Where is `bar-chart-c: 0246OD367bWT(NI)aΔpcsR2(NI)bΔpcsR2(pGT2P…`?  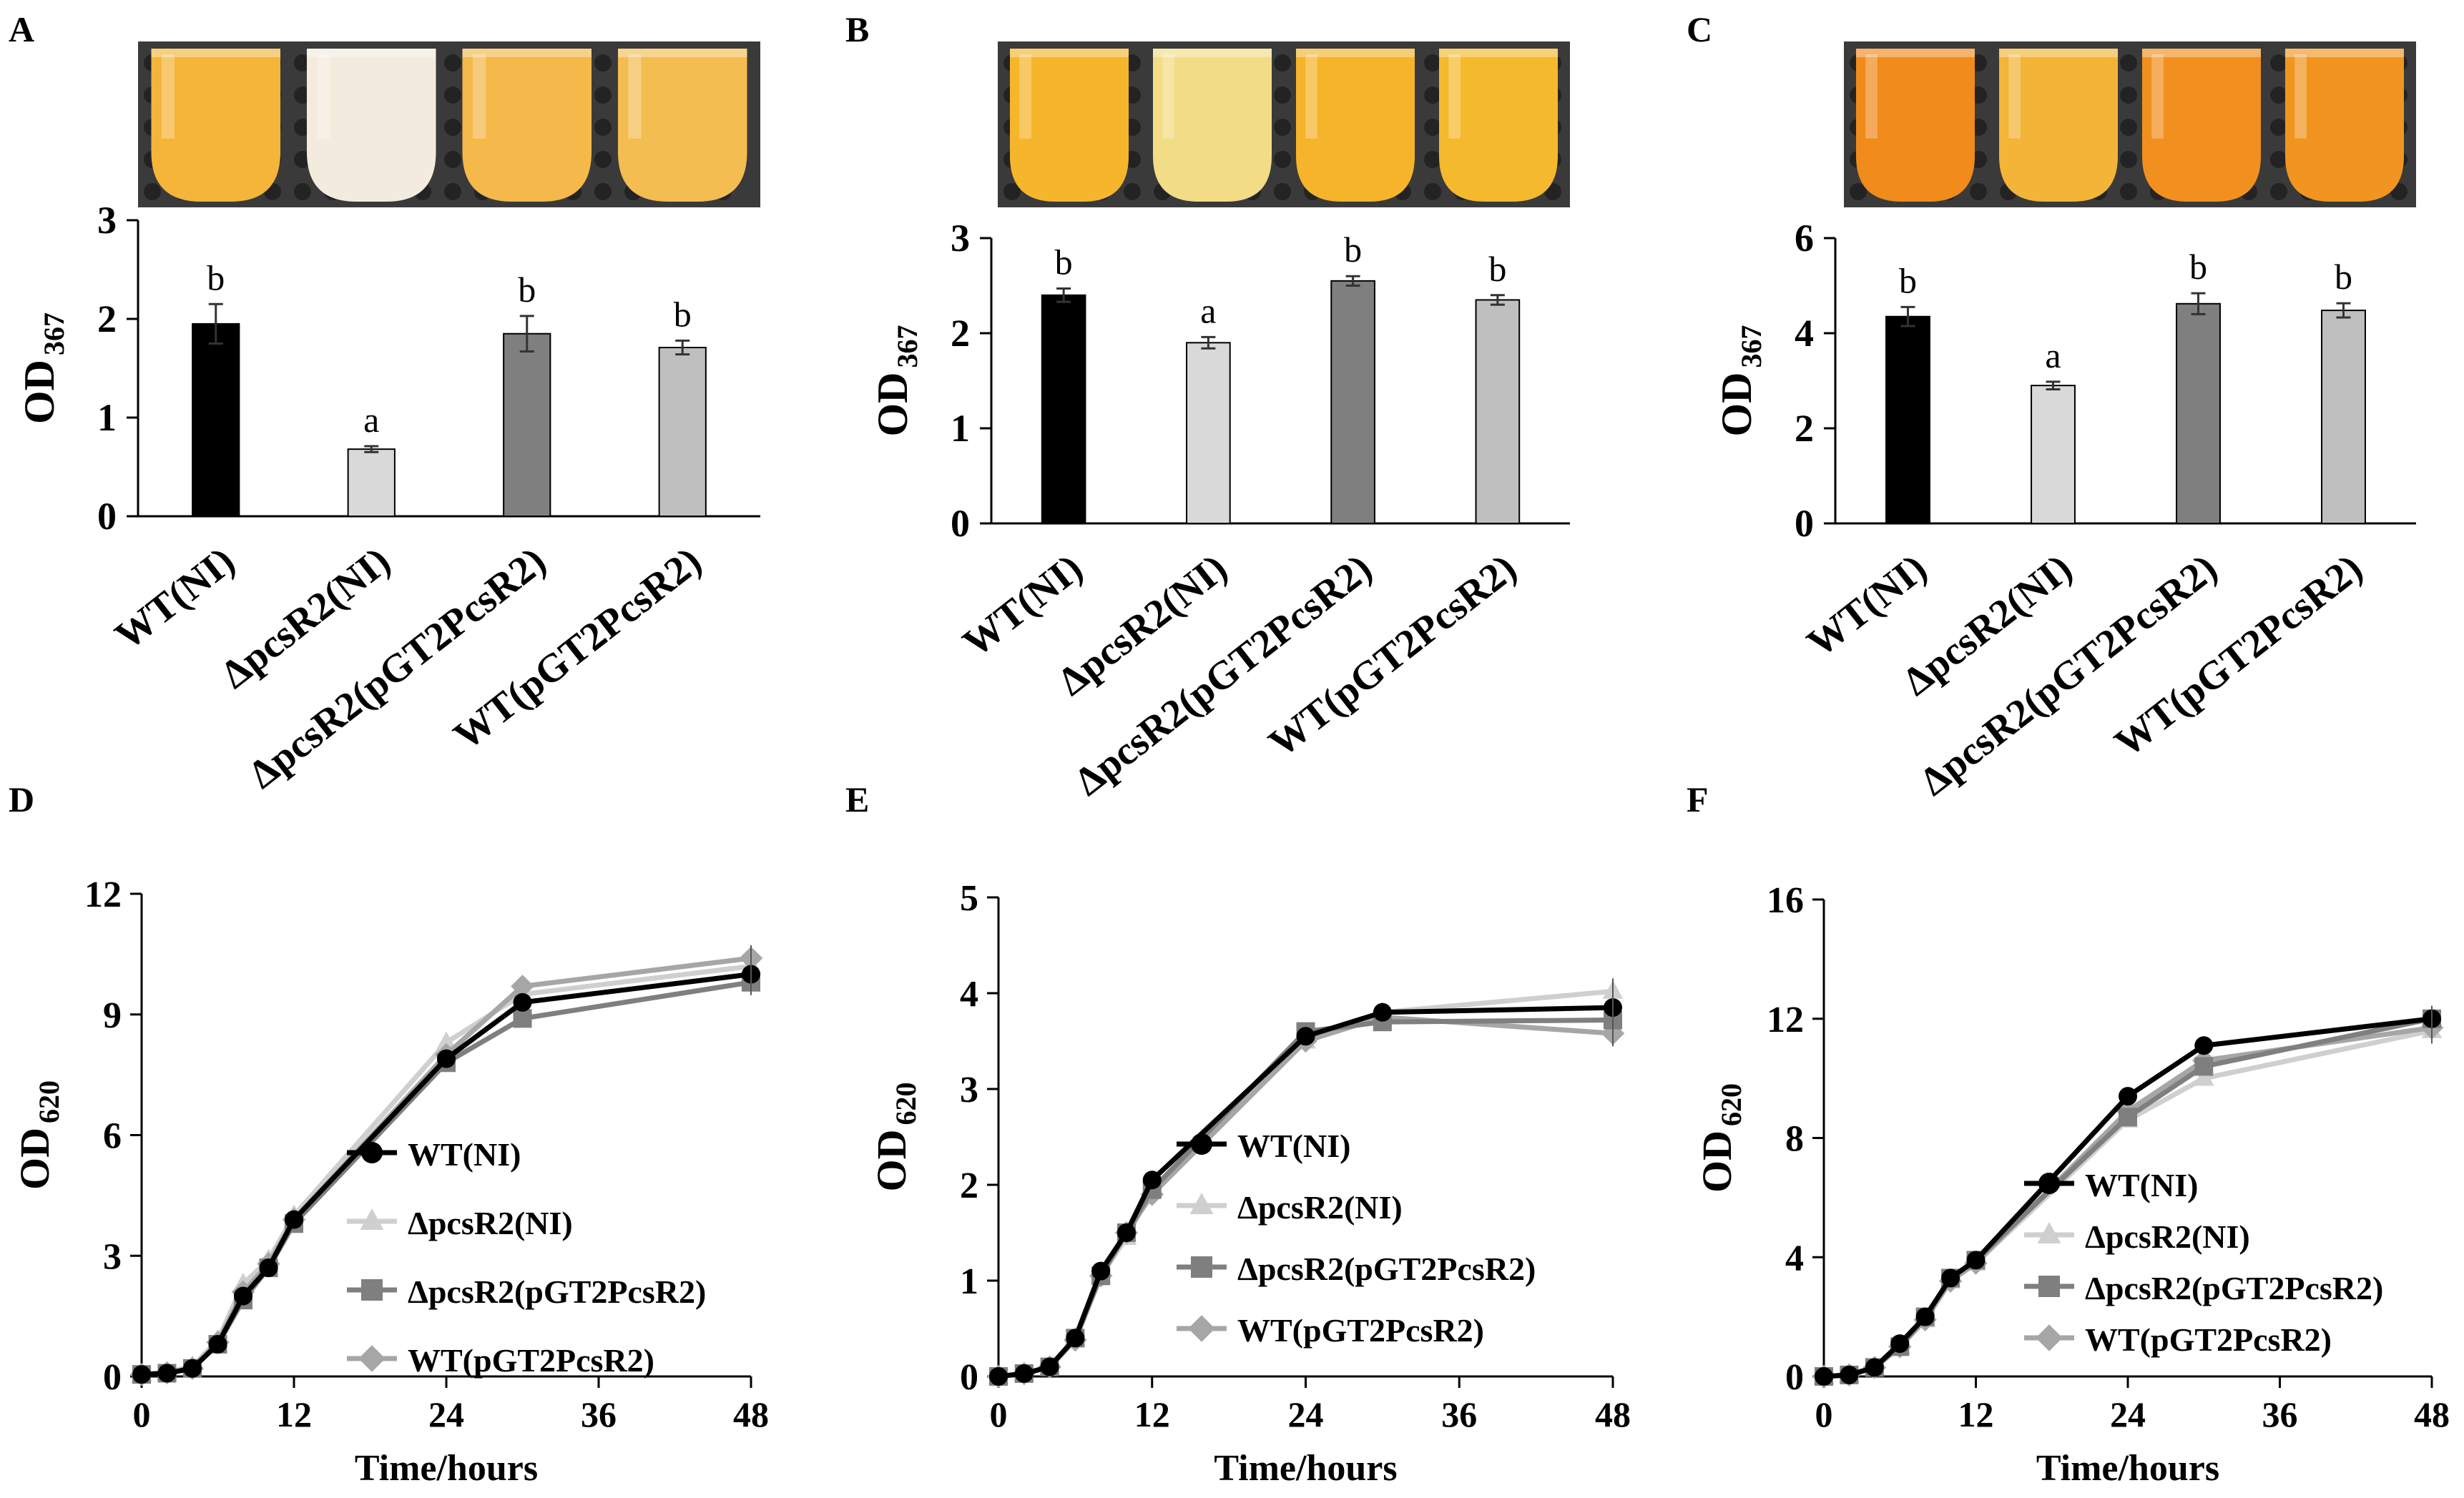 bar-chart-c: 0246OD367bWT(NI)aΔpcsR2(NI)bΔpcsR2(pGT2P… is located at coordinates (2064, 510).